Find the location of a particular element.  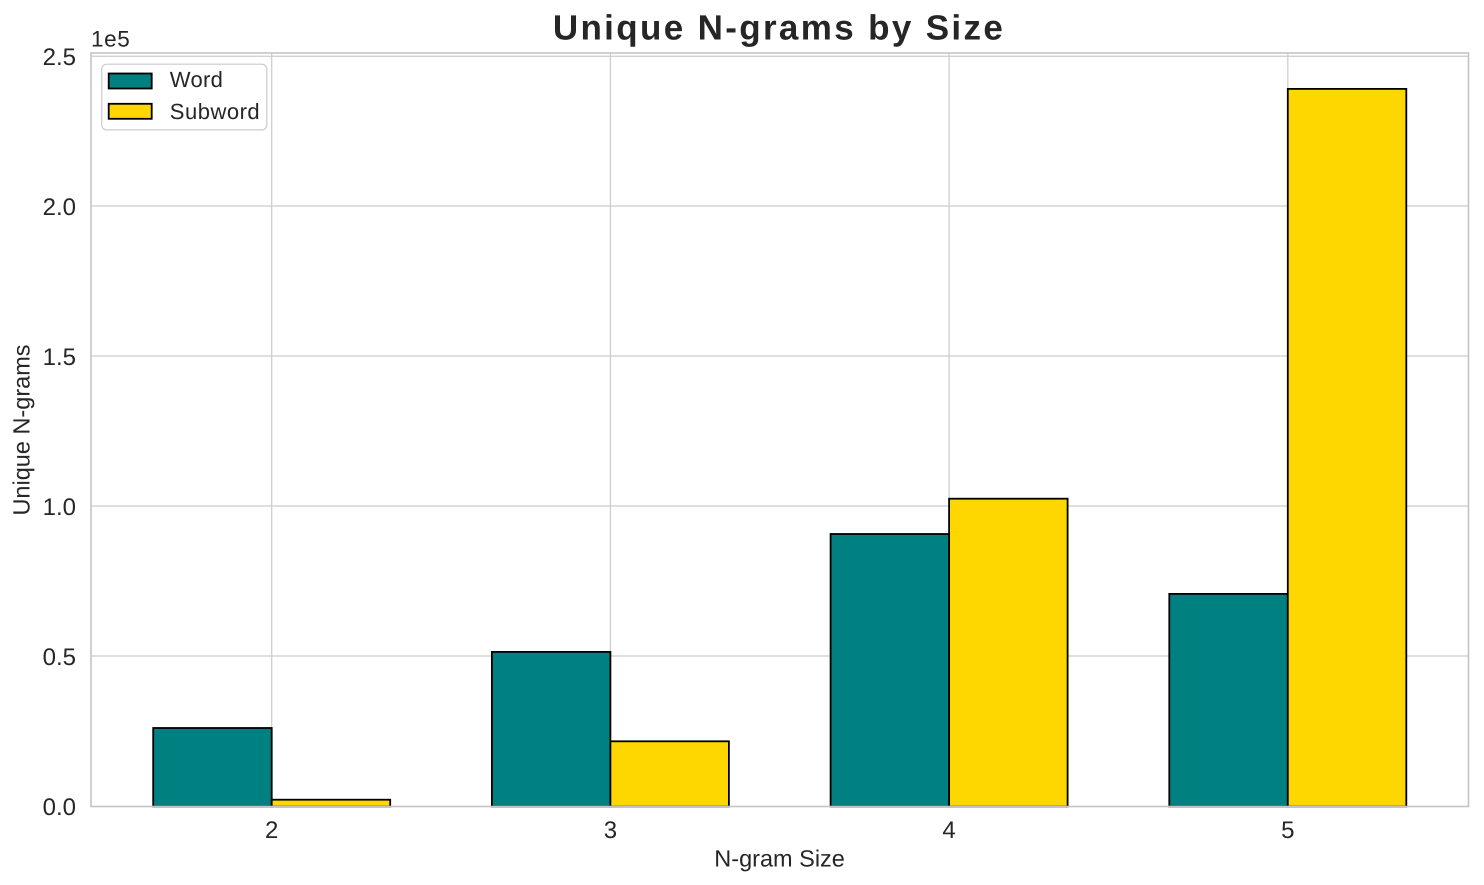

svg-text: 0.5 is located at coordinates (59, 657).